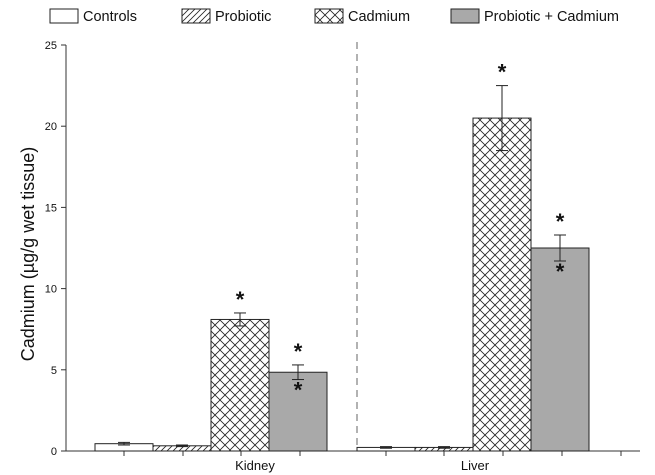 Image resolution: width=655 pixels, height=475 pixels. I want to click on y-tick-label: 0, so click(54, 452).